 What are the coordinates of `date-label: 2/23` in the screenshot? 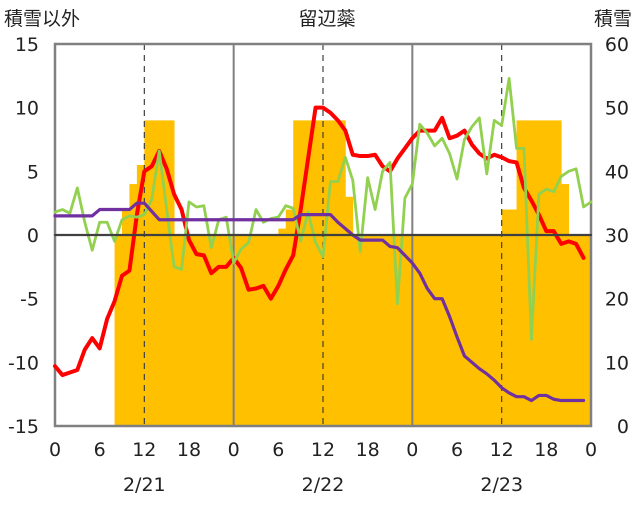 It's located at (501, 485).